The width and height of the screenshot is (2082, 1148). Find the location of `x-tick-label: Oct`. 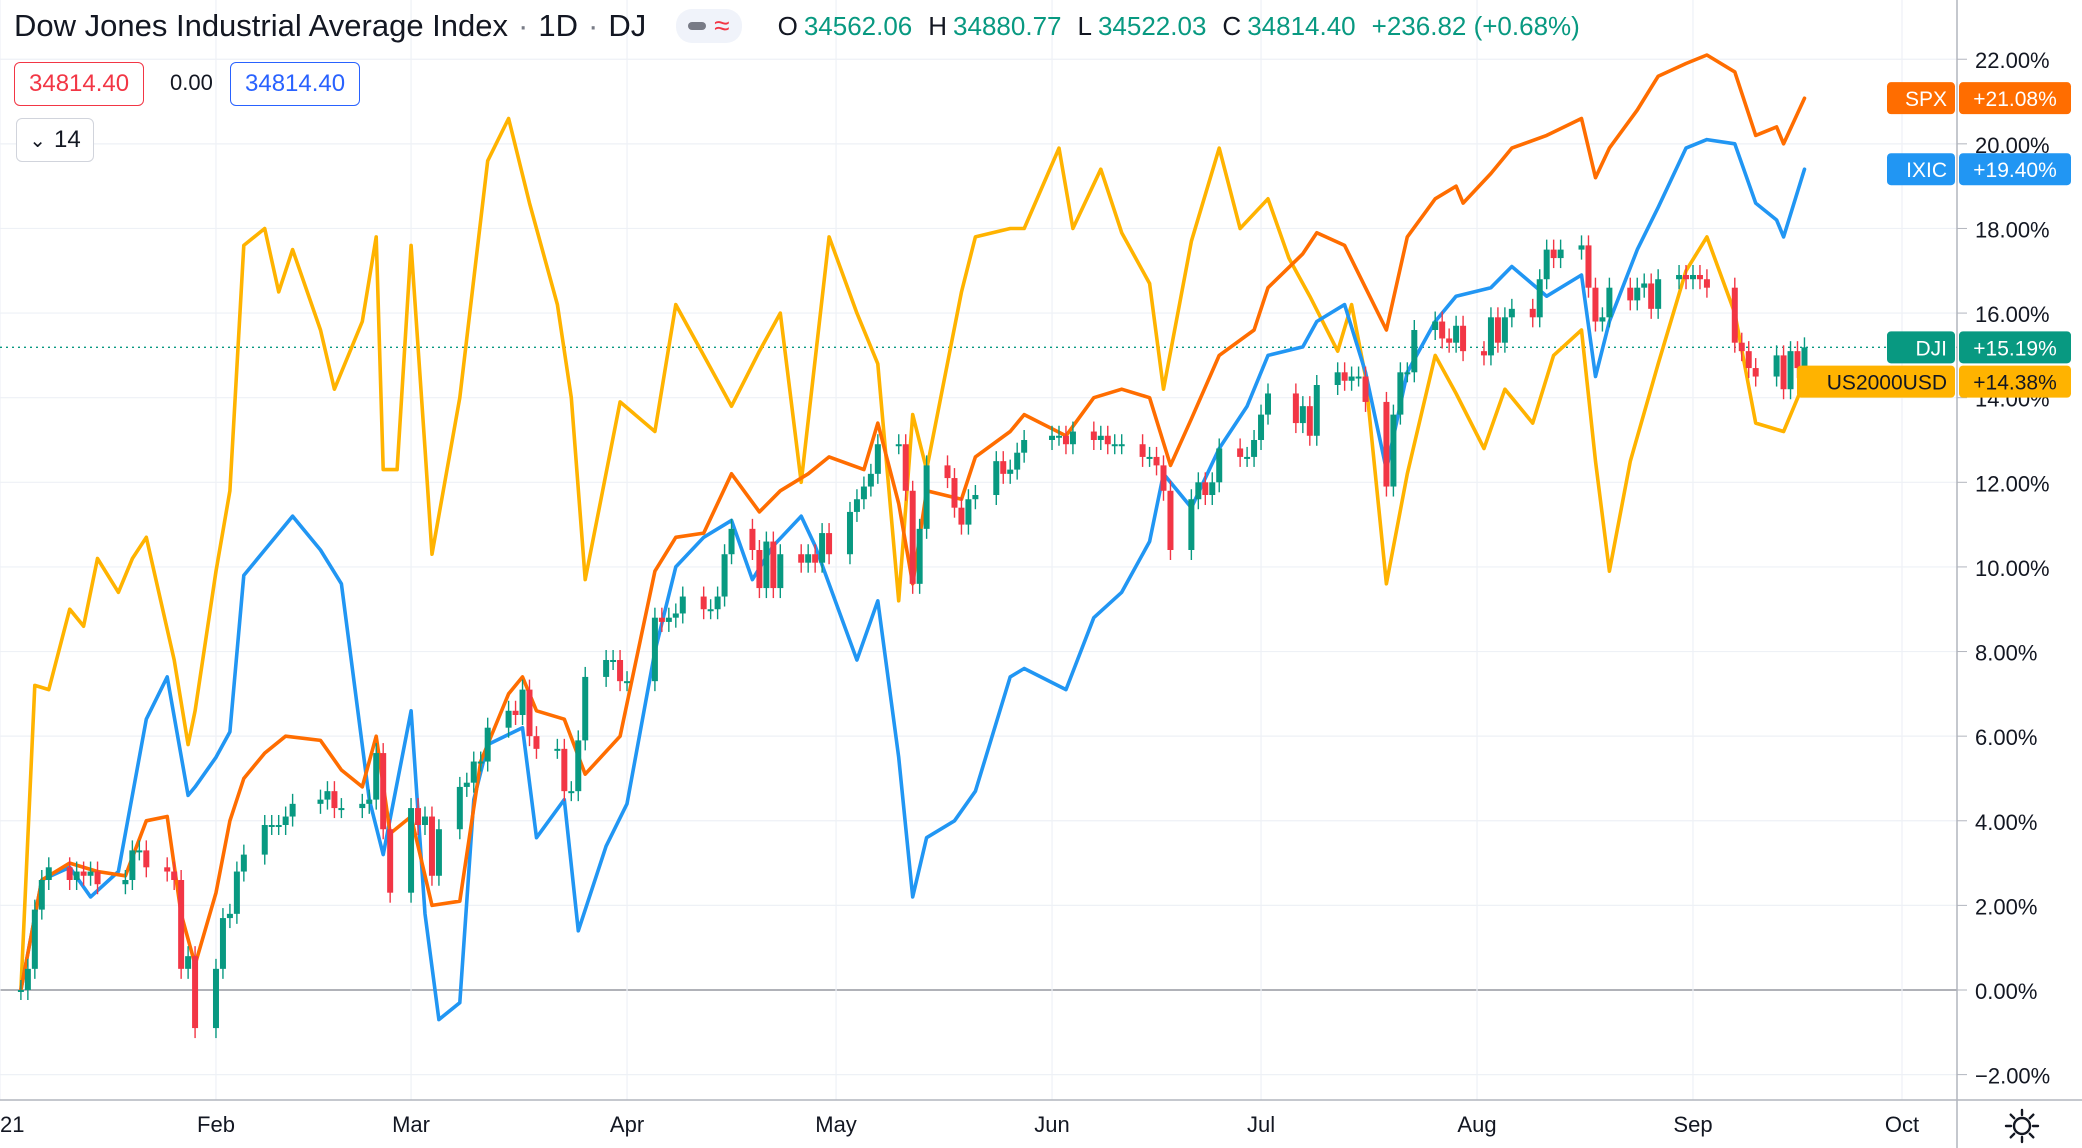

x-tick-label: Oct is located at coordinates (1902, 1124).